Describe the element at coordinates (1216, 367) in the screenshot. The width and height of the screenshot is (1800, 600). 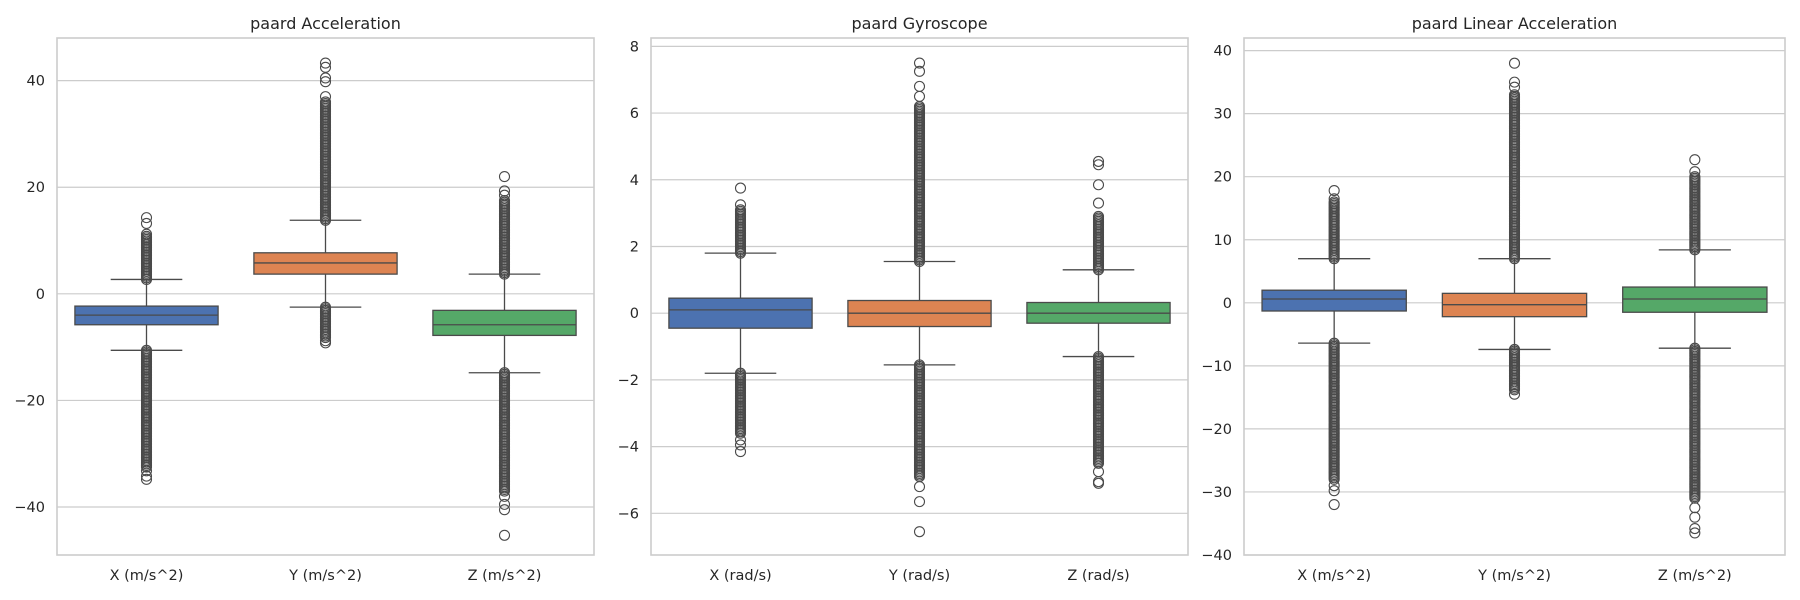
I see `y-tick-label: −10` at that location.